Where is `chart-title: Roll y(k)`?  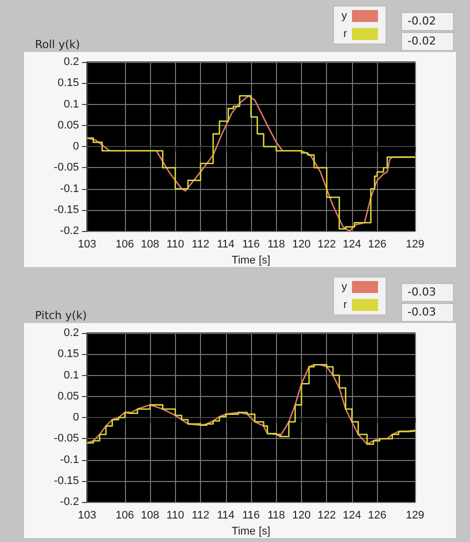 chart-title: Roll y(k) is located at coordinates (57, 44).